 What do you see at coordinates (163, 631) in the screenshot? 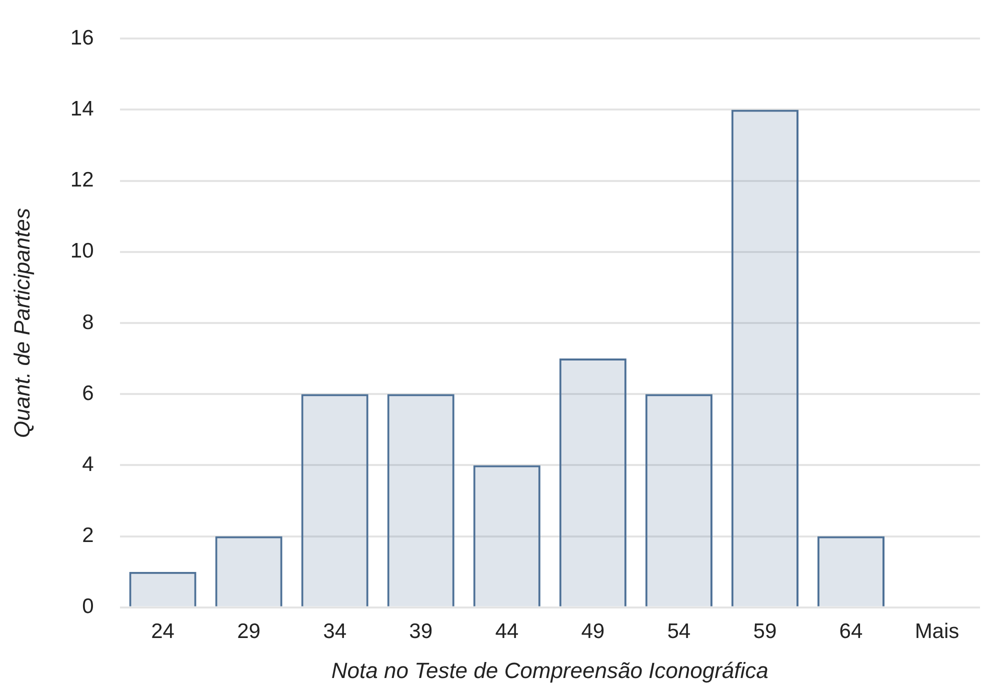
I see `x-tick-label: 24` at bounding box center [163, 631].